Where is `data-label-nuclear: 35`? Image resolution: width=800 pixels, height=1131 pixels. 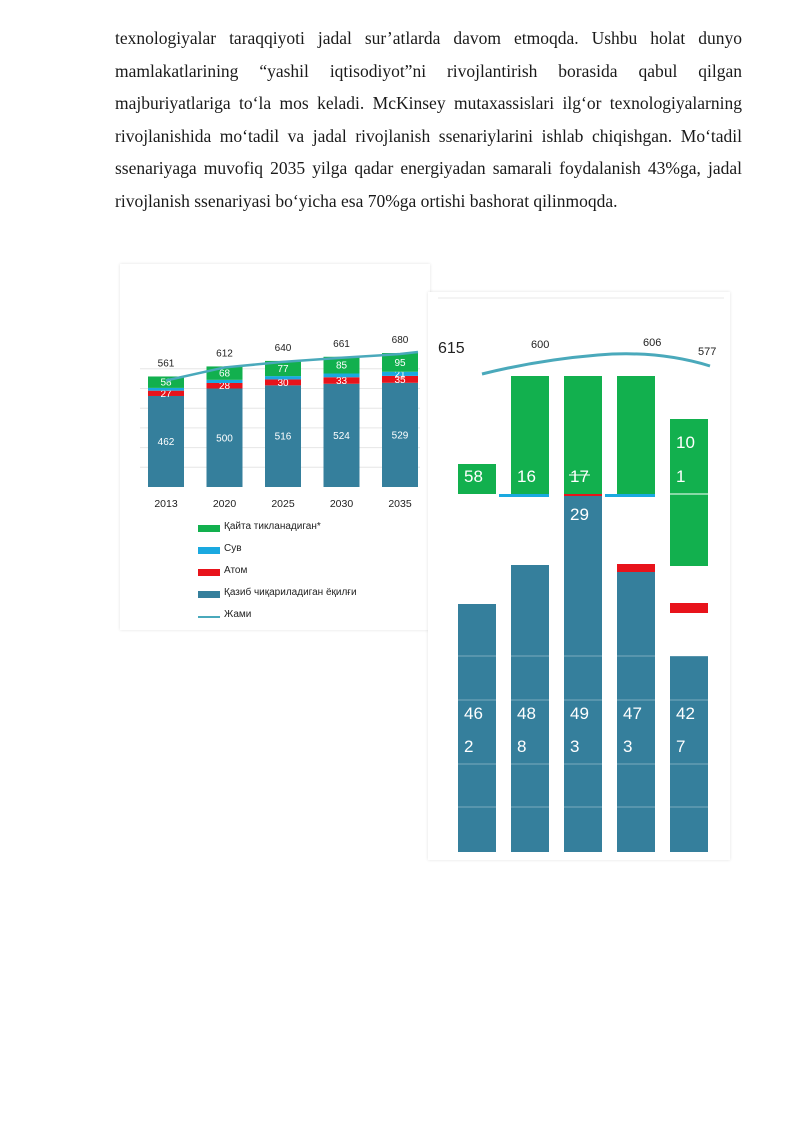 data-label-nuclear: 35 is located at coordinates (400, 380).